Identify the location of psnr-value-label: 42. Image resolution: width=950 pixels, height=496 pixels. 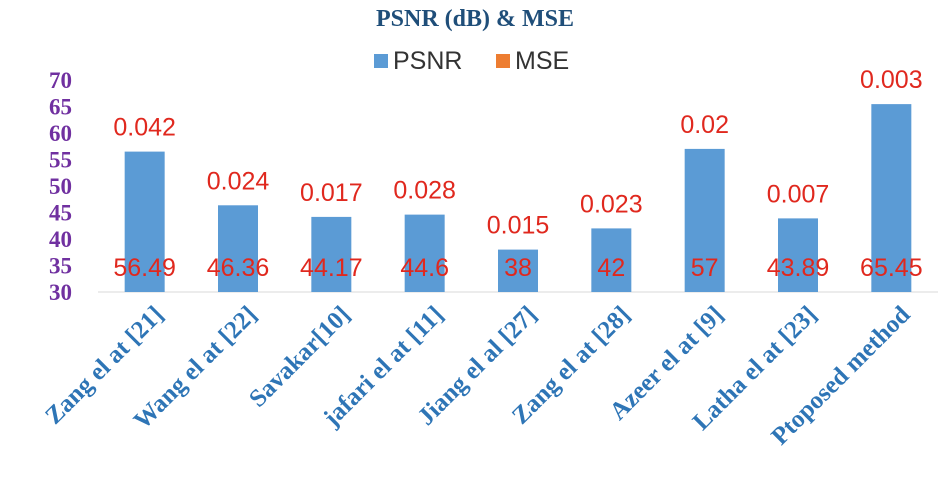
(611, 268).